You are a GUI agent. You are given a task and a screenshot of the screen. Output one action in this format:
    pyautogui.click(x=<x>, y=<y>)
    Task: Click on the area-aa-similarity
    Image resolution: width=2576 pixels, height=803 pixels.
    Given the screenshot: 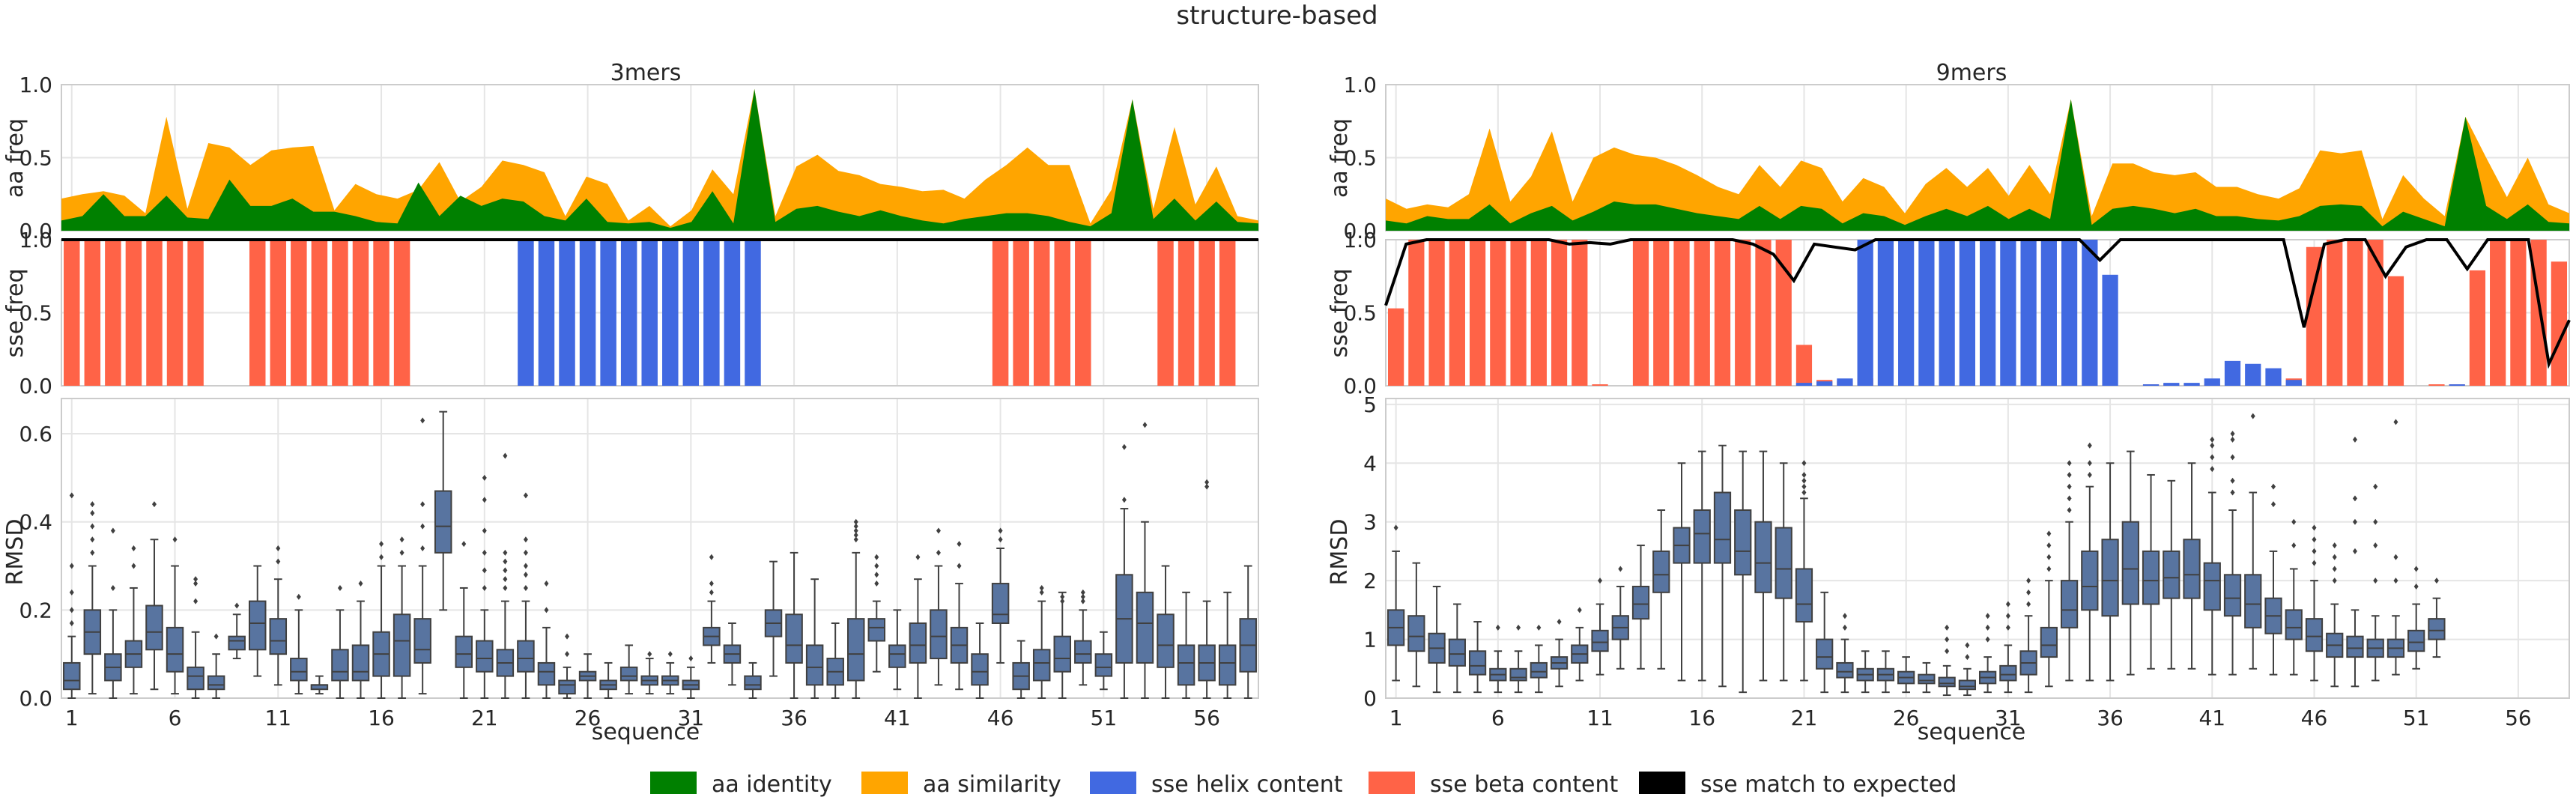 What is the action you would take?
    pyautogui.click(x=659, y=159)
    